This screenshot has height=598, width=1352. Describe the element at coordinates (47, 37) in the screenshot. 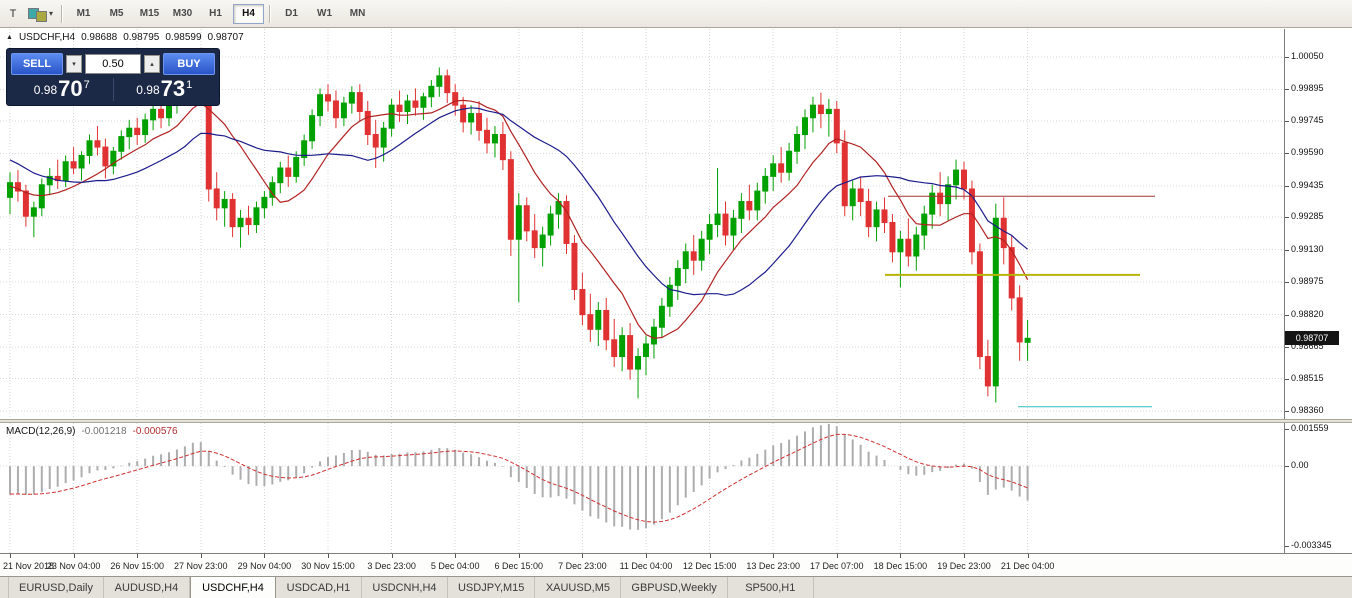

I see `chart-symbol-label: USDCHF,H4` at that location.